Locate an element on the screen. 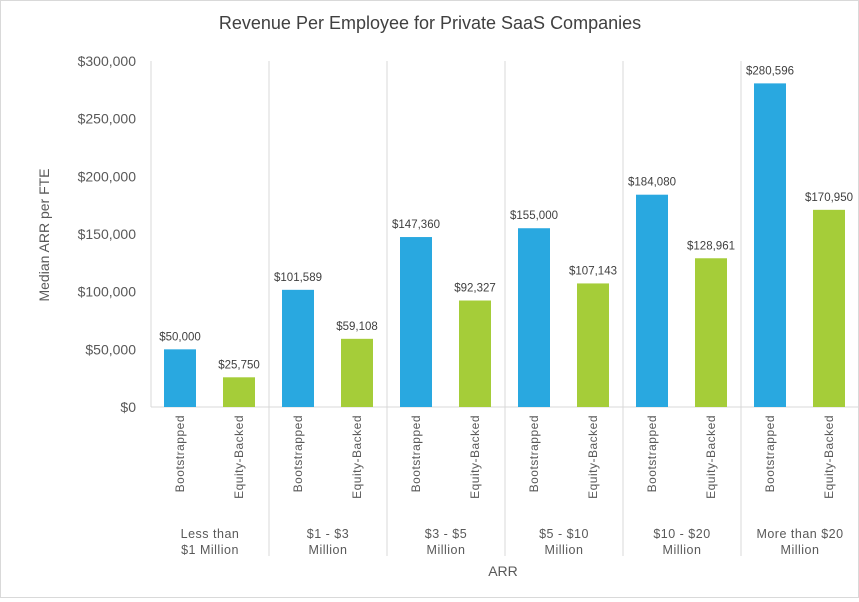 This screenshot has width=859, height=602. x-axis-label: ARR is located at coordinates (503, 571).